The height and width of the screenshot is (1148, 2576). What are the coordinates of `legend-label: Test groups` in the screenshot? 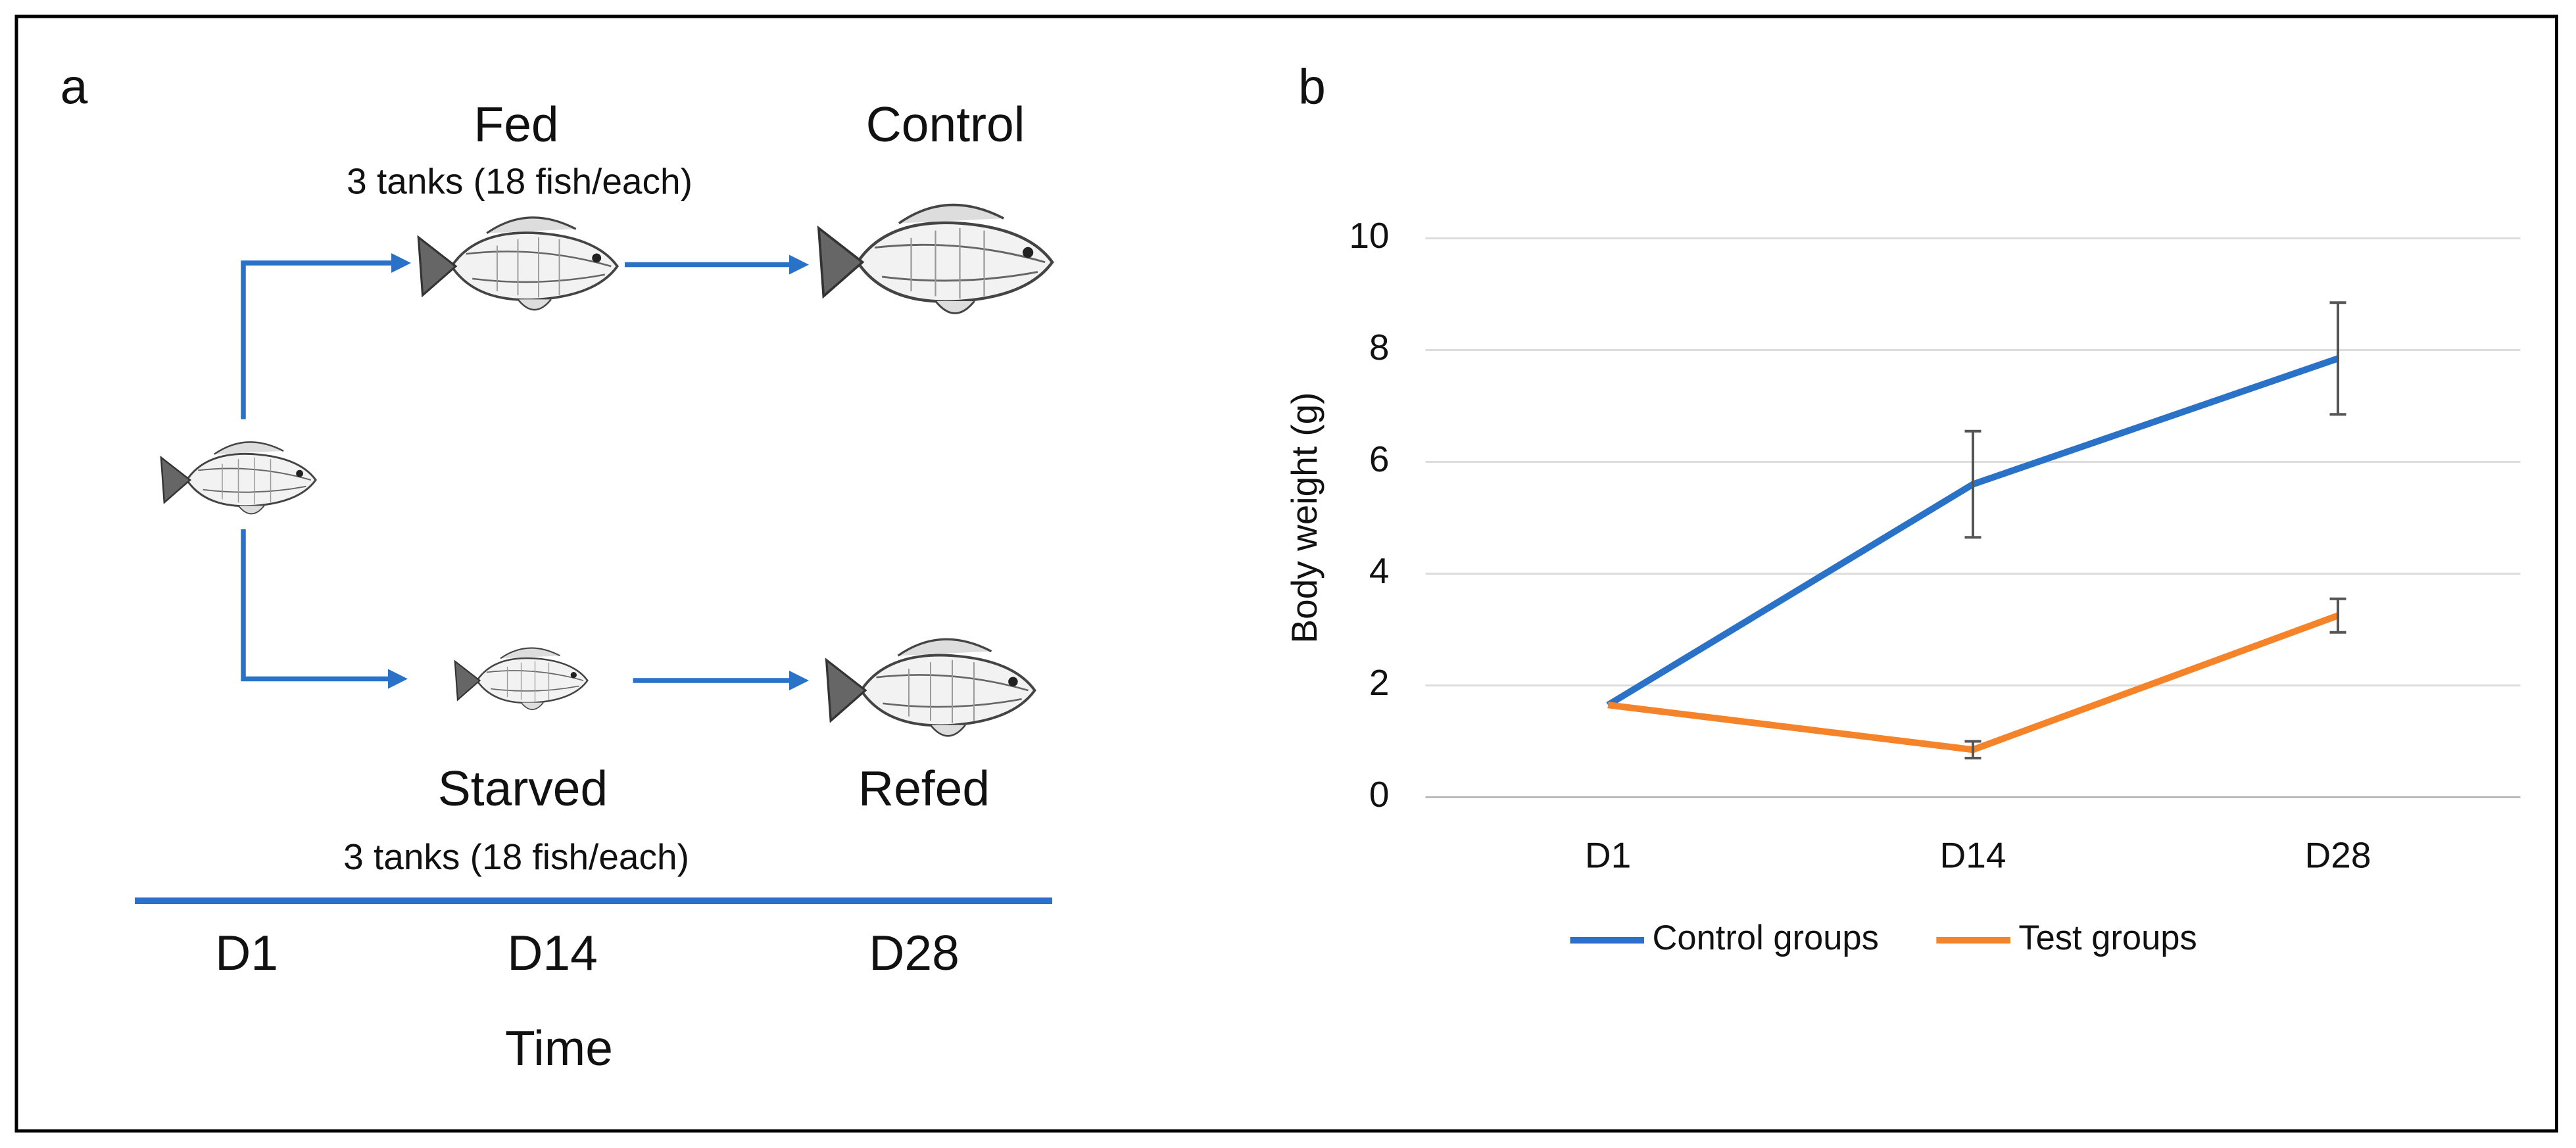 It's located at (2107, 938).